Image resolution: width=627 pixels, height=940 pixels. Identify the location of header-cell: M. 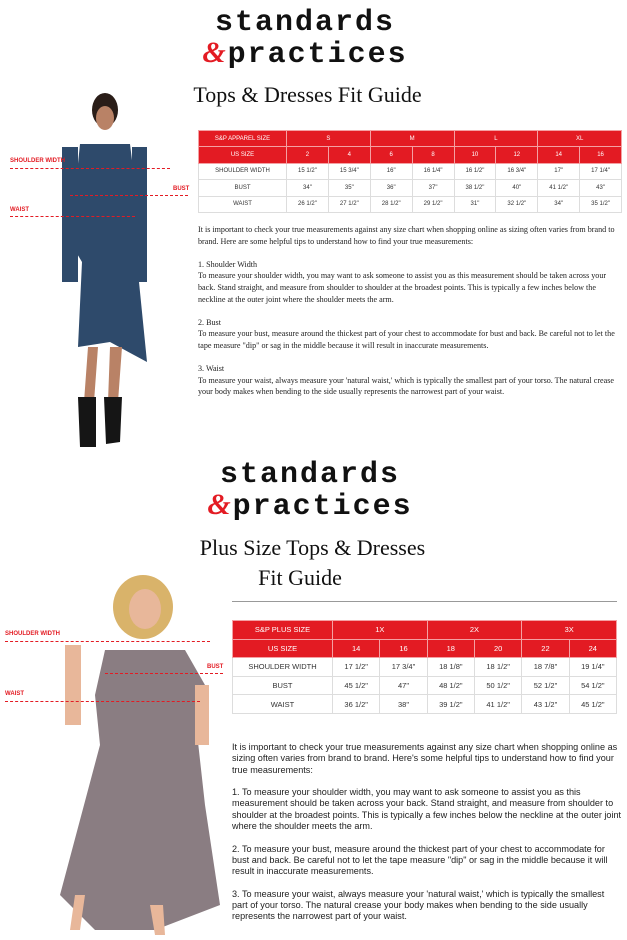
(412, 138).